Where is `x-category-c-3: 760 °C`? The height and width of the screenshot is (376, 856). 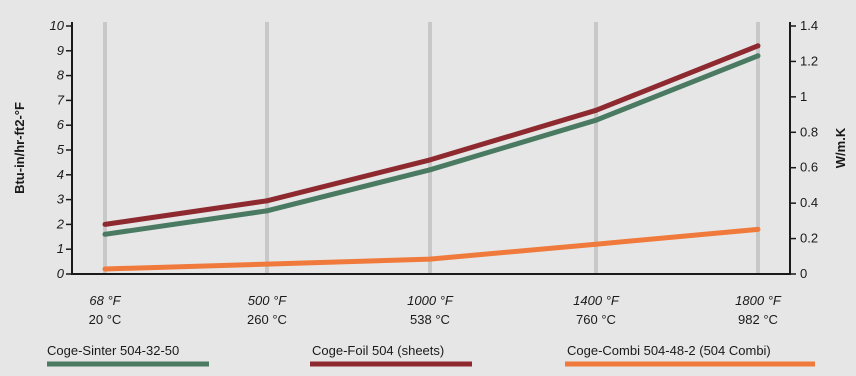
x-category-c-3: 760 °C is located at coordinates (596, 319).